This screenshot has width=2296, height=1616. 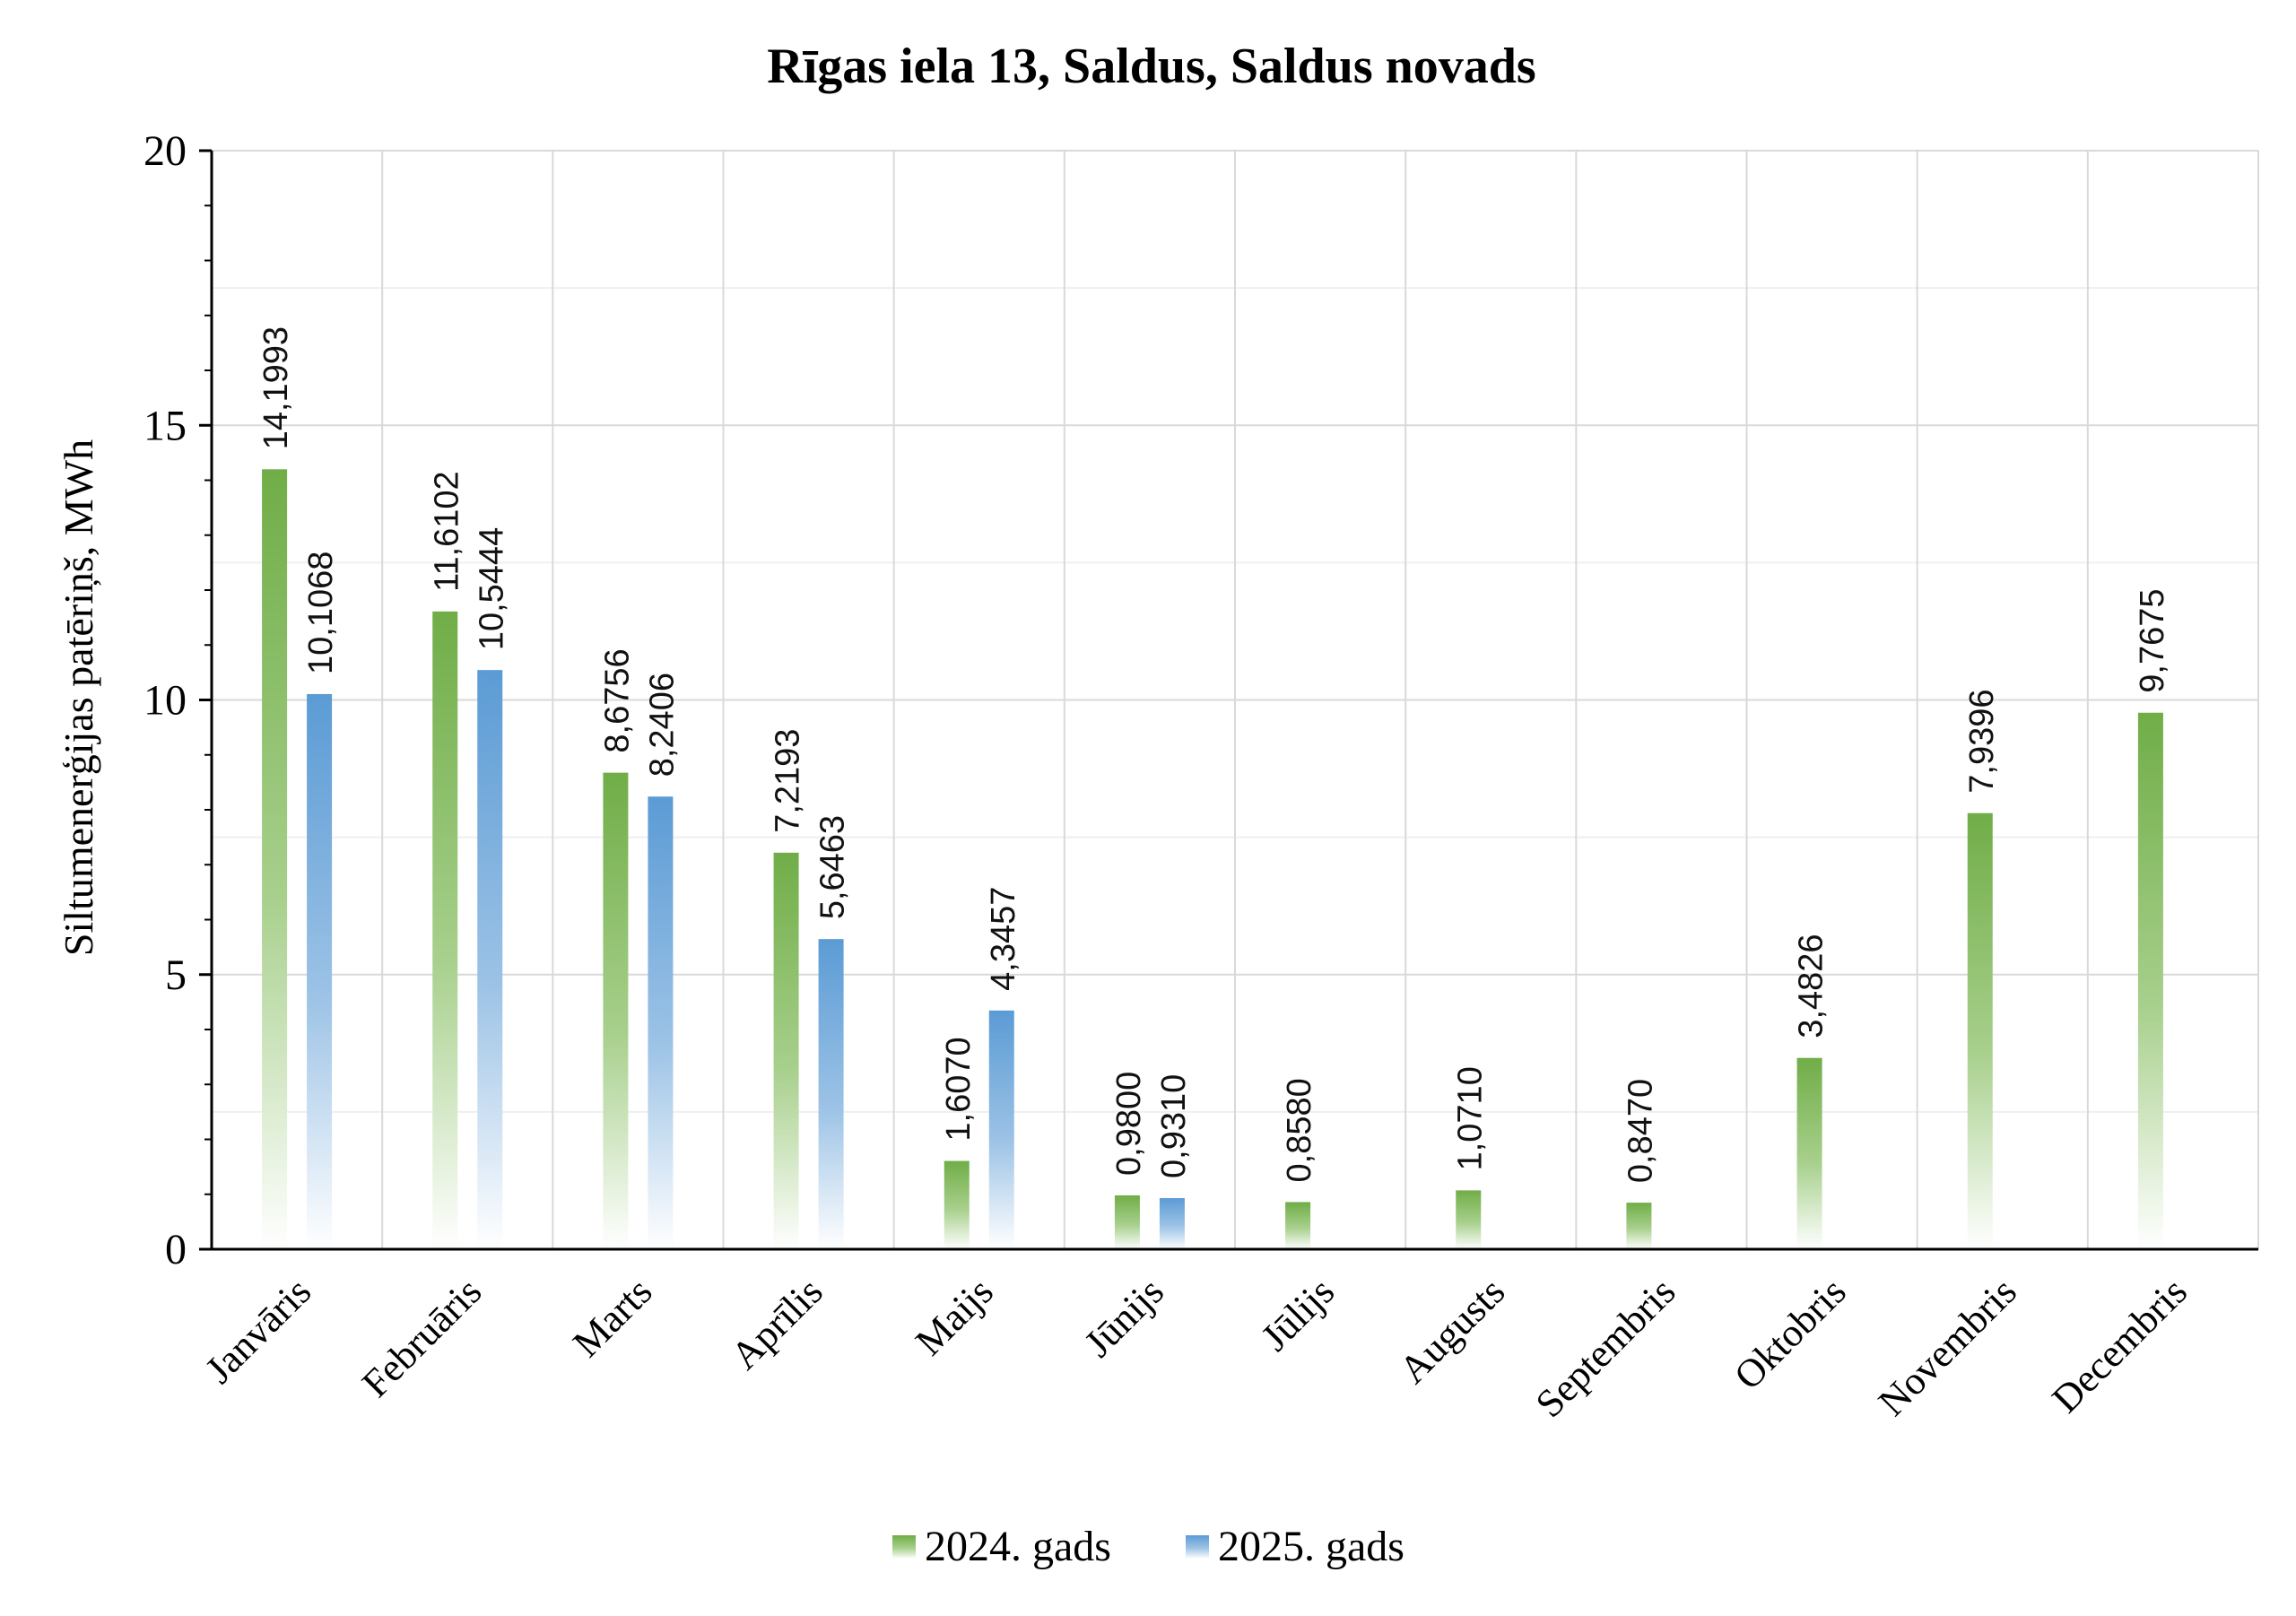 I want to click on data-label: 8,2406, so click(x=662, y=725).